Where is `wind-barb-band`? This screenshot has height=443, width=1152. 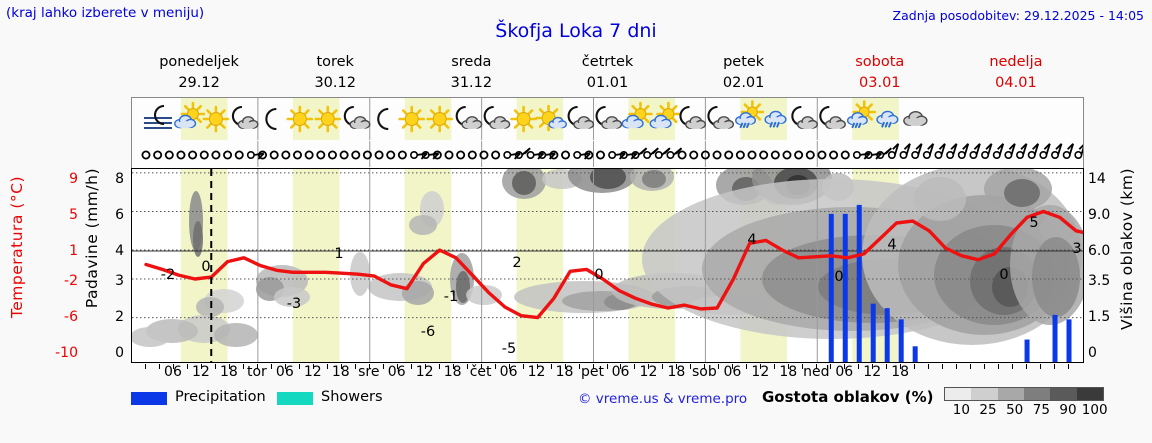 wind-barb-band is located at coordinates (607, 154).